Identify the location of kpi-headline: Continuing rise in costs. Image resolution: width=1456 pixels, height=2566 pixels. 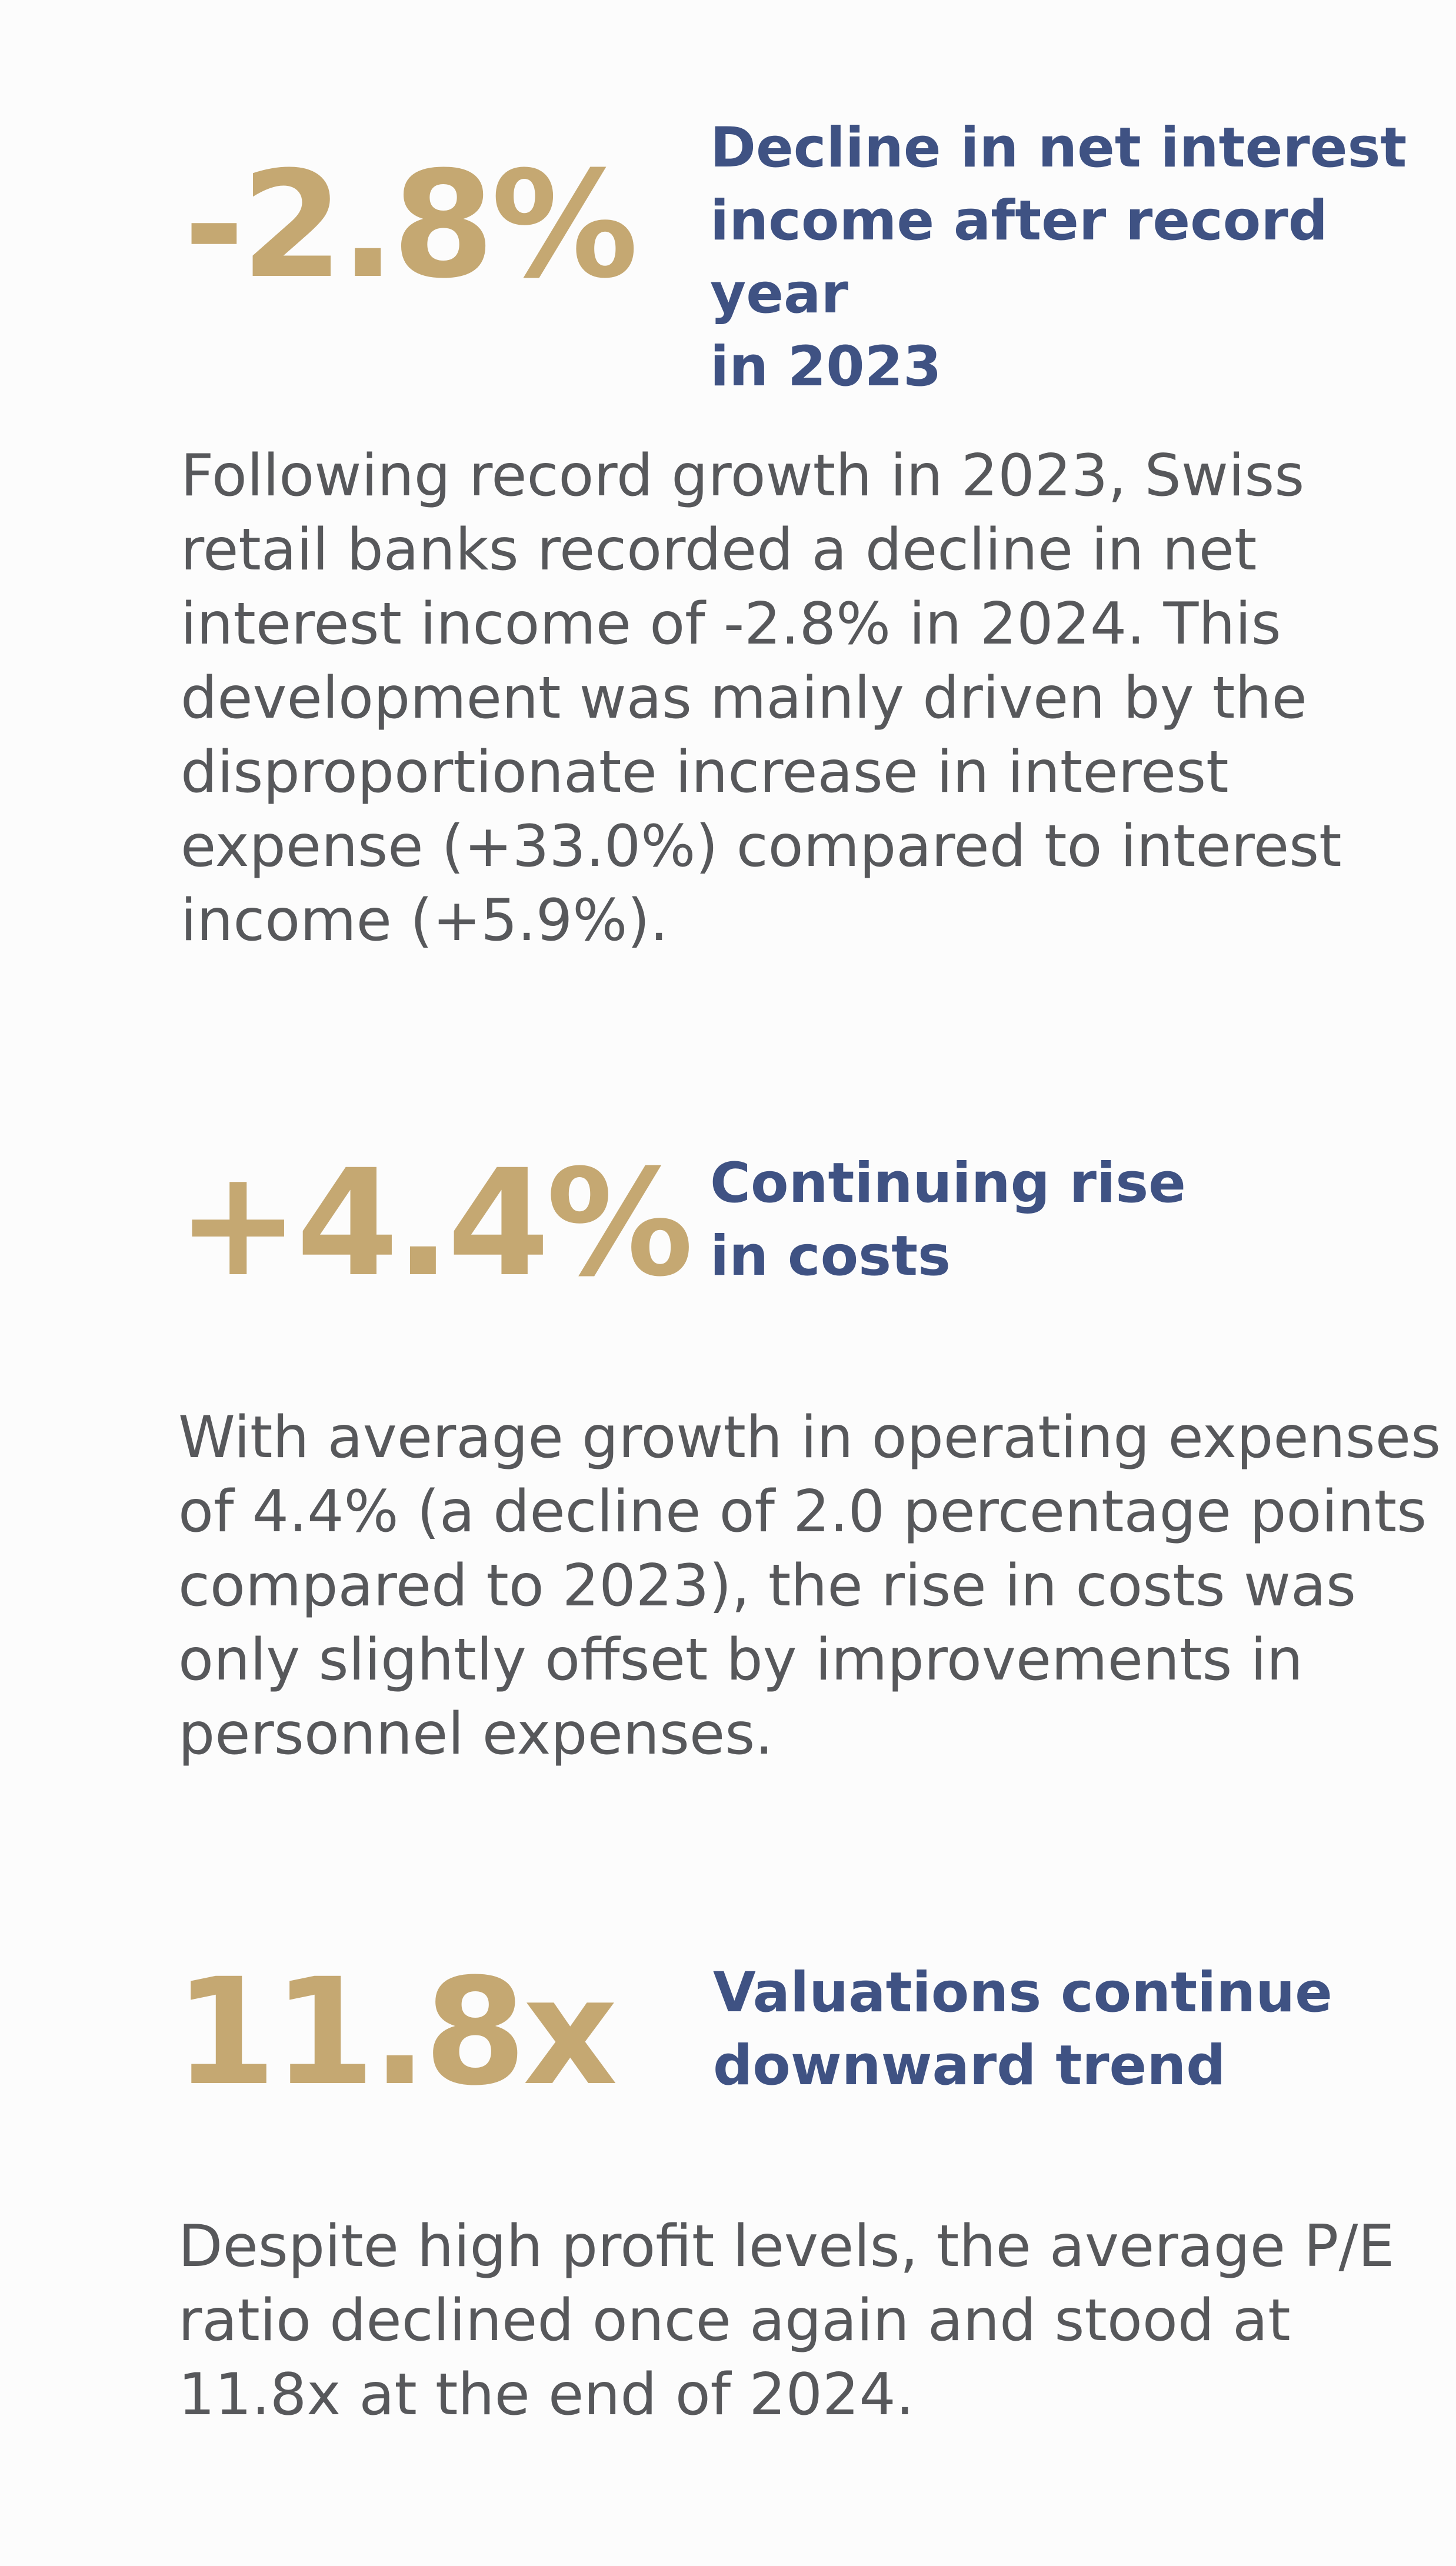
(948, 1219).